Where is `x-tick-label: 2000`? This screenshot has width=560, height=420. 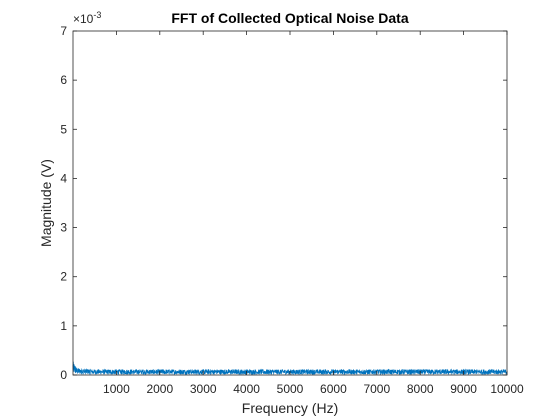 x-tick-label: 2000 is located at coordinates (159, 389).